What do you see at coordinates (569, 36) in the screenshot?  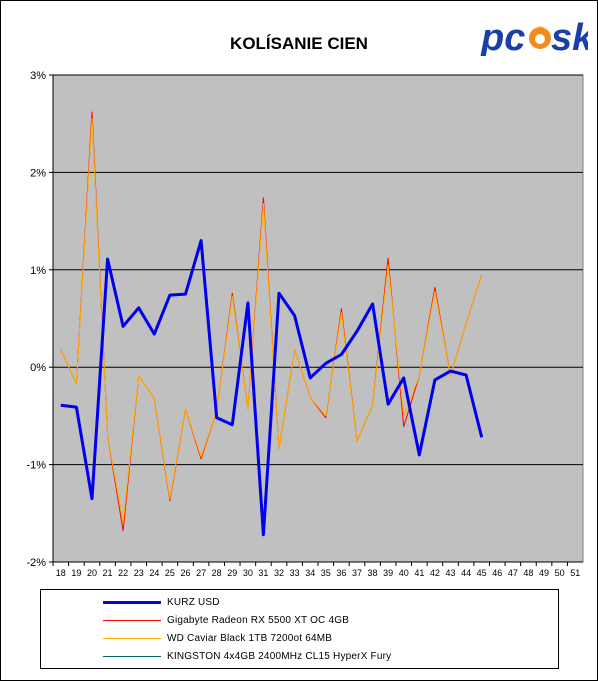 I see `svg-text: sk` at bounding box center [569, 36].